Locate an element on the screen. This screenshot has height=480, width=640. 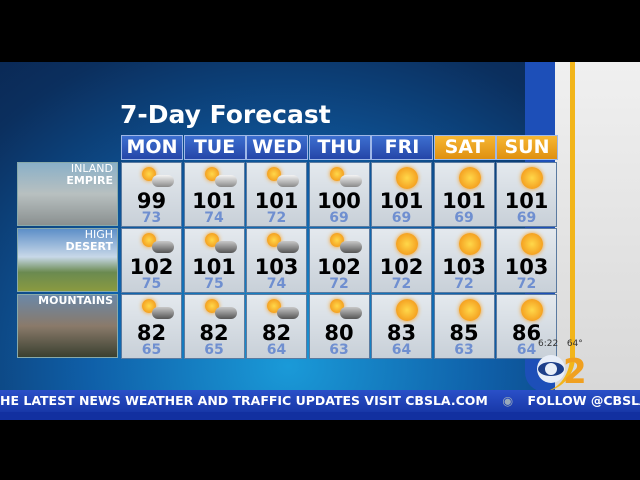
forecast-cell: 102 75 is located at coordinates (151, 260).